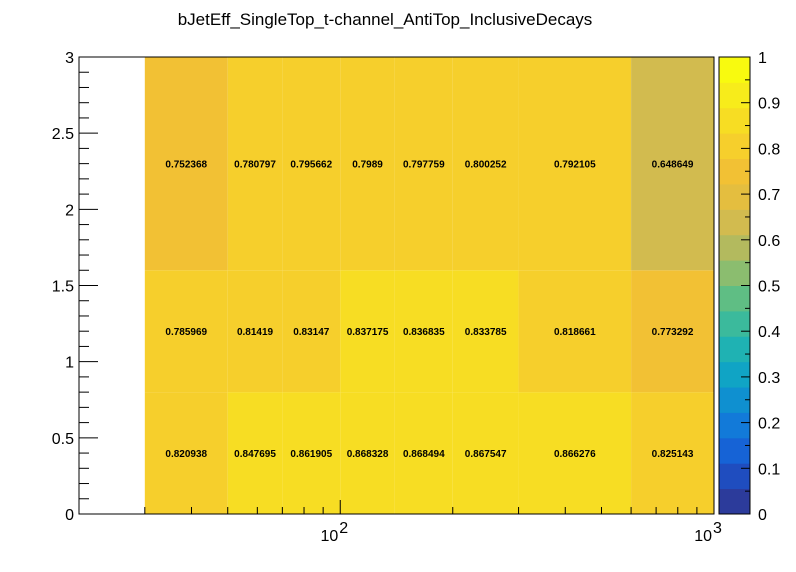 This screenshot has height=572, width=796. I want to click on cell-value-label: 0.648649, so click(673, 165).